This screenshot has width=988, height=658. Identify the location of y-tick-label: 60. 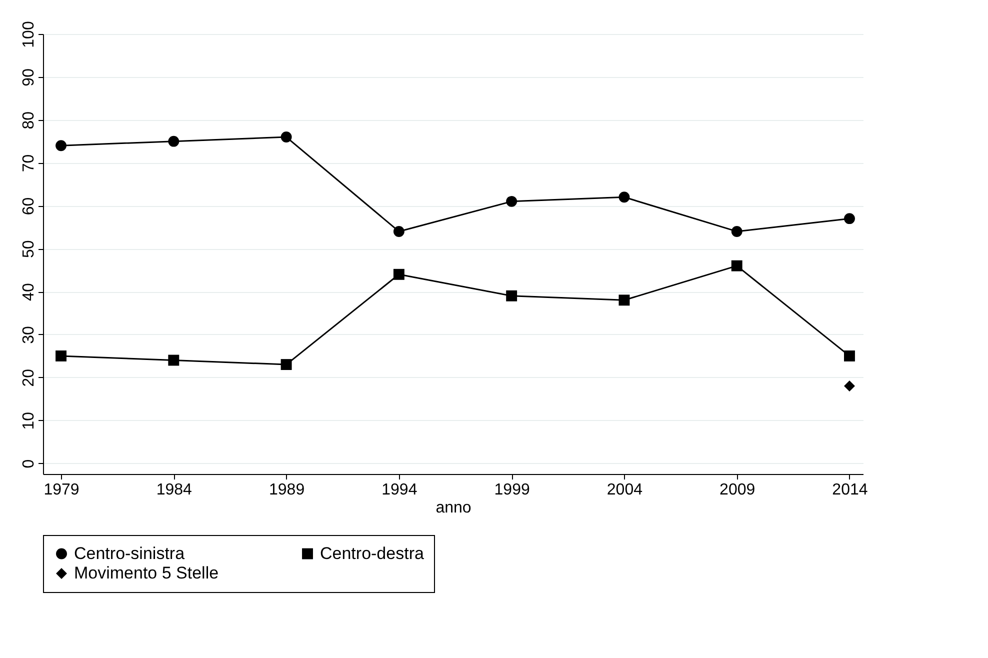
(29, 206).